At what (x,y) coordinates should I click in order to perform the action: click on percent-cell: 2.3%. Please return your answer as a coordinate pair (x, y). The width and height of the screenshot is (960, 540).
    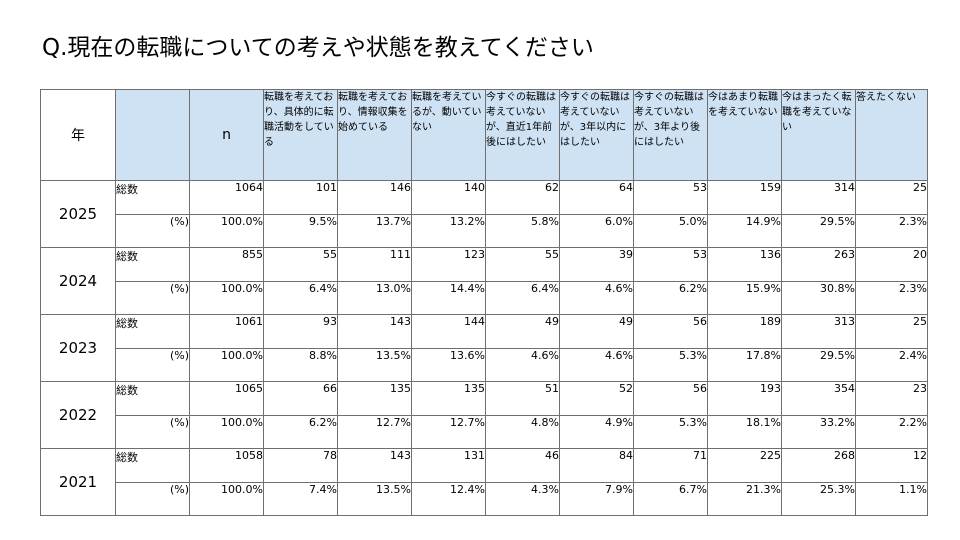
    Looking at the image, I should click on (891, 298).